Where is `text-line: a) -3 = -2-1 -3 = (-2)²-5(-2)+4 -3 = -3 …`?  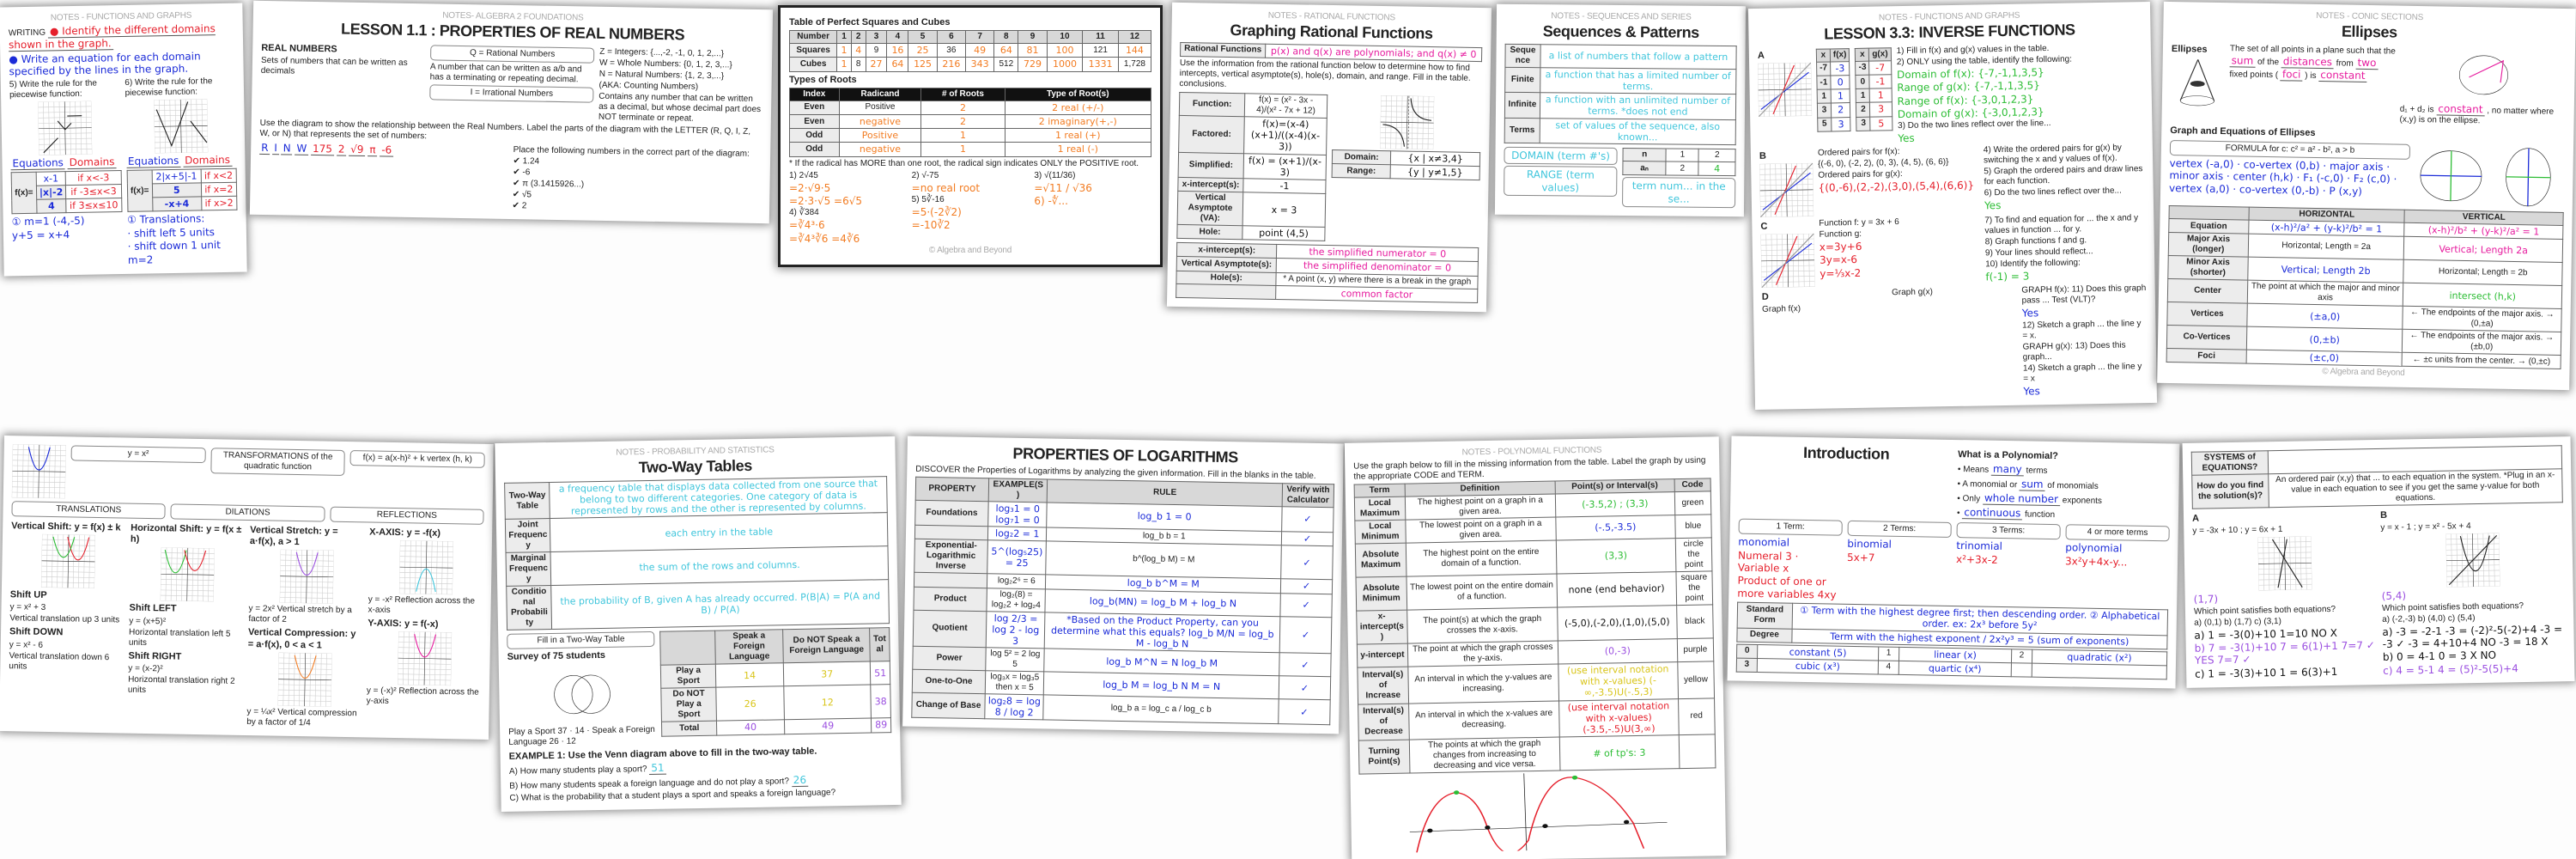 text-line: a) -3 = -2-1 -3 = (-2)²-5(-2)+4 -3 = -3 … is located at coordinates (2472, 636).